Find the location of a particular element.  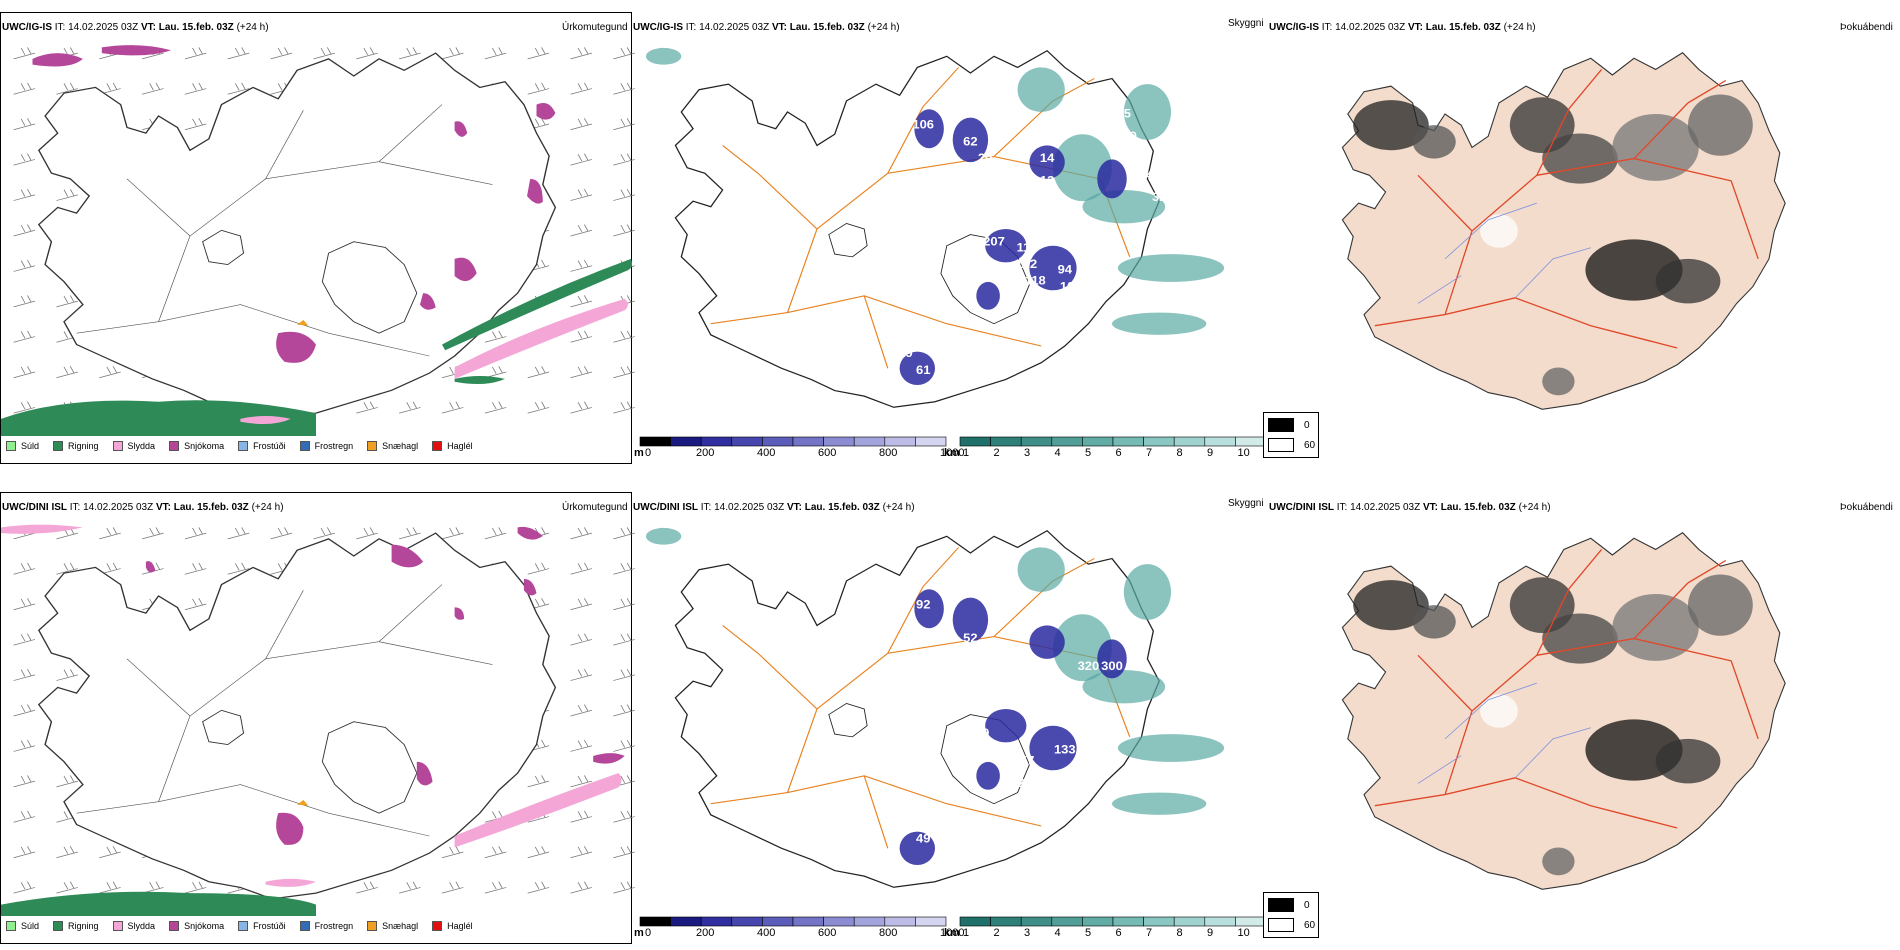

cloud-base-label: 207 is located at coordinates (994, 242).